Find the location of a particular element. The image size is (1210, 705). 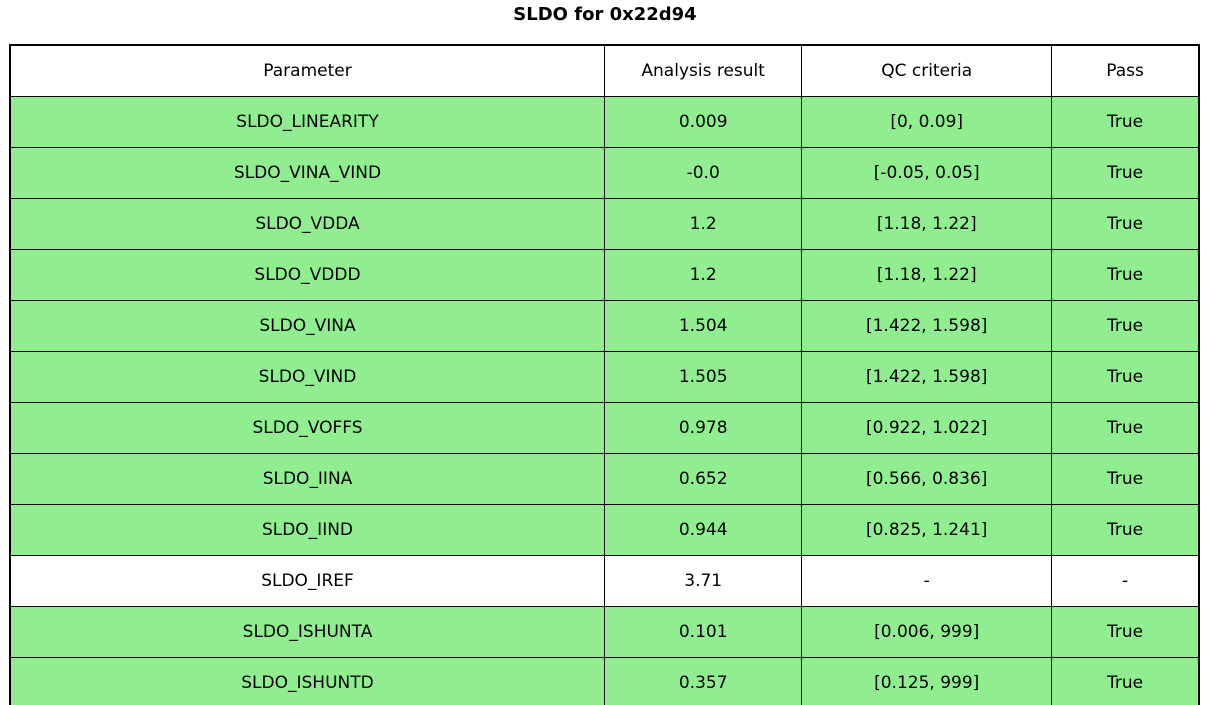

result-cell: -0.0 is located at coordinates (703, 173).